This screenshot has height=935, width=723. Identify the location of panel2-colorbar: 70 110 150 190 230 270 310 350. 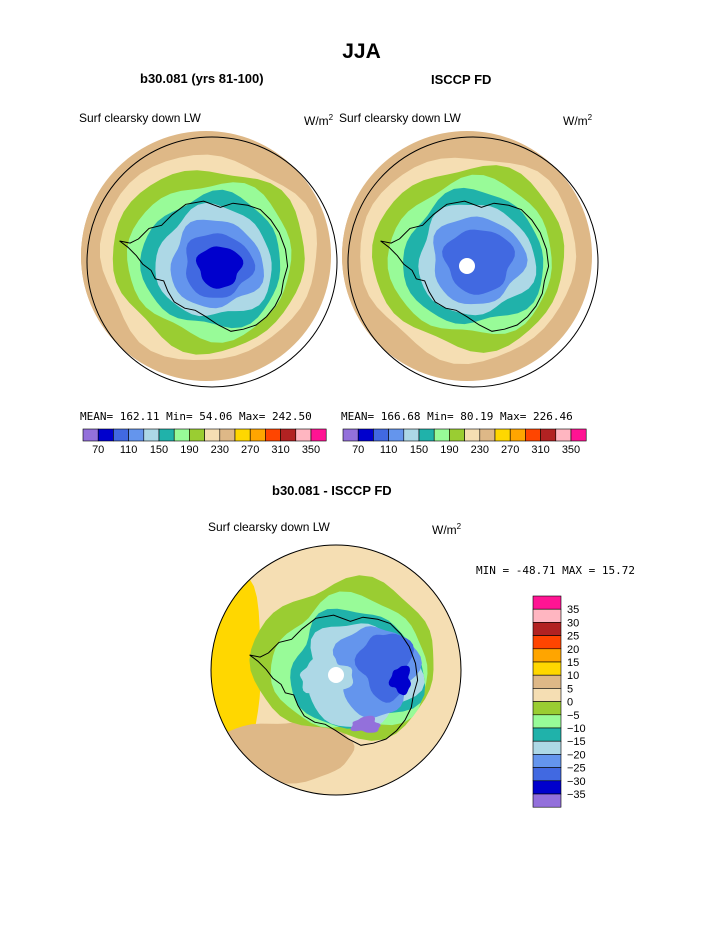
(464, 442).